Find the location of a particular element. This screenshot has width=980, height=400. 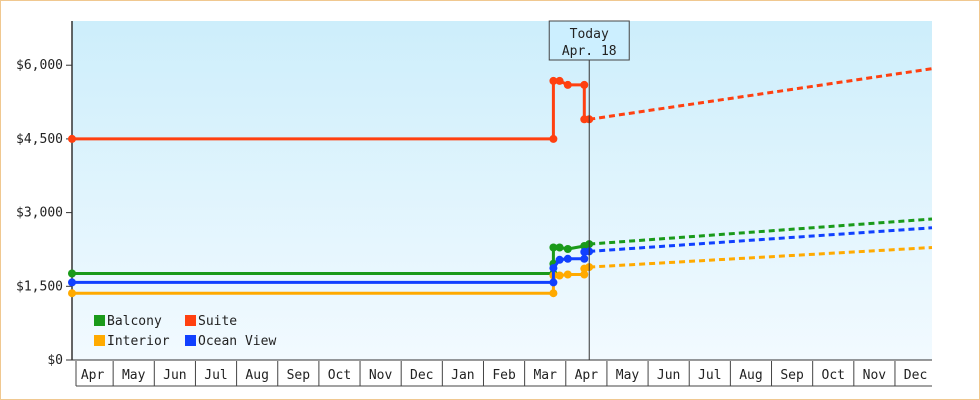

today-label: Today is located at coordinates (589, 34).